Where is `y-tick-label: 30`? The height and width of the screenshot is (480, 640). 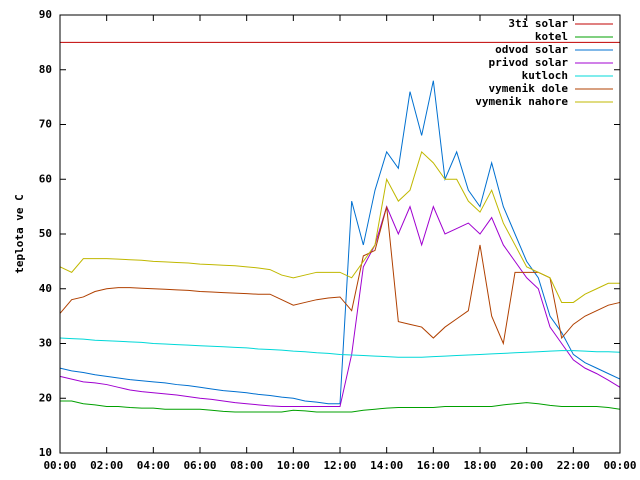
y-tick-label: 30 is located at coordinates (45, 343).